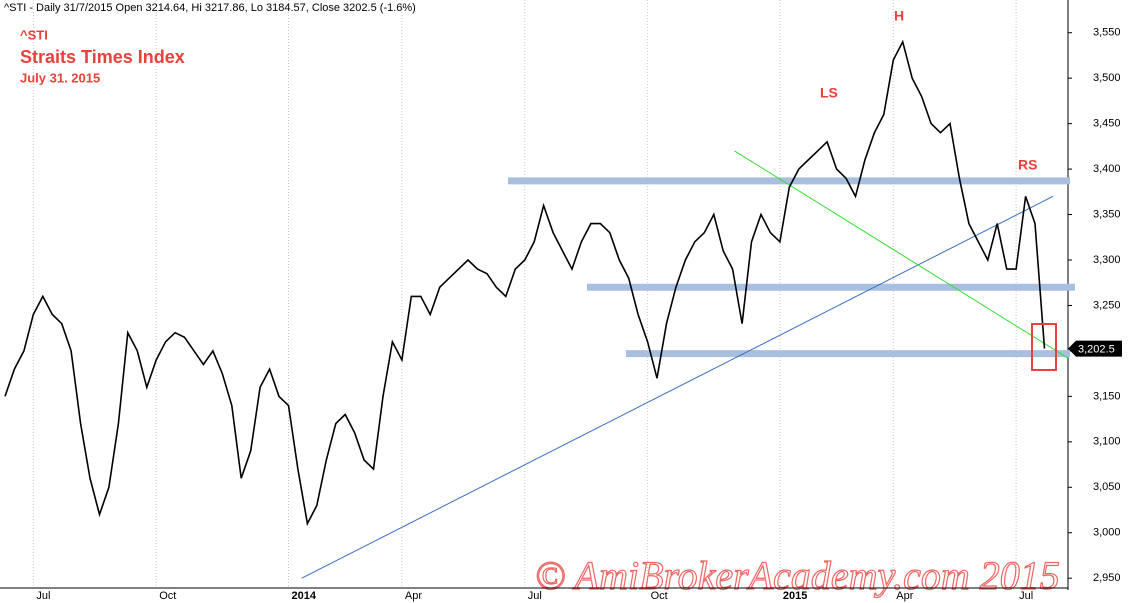 The height and width of the screenshot is (603, 1128). I want to click on price-tag-label: 3,202.5, so click(1096, 350).